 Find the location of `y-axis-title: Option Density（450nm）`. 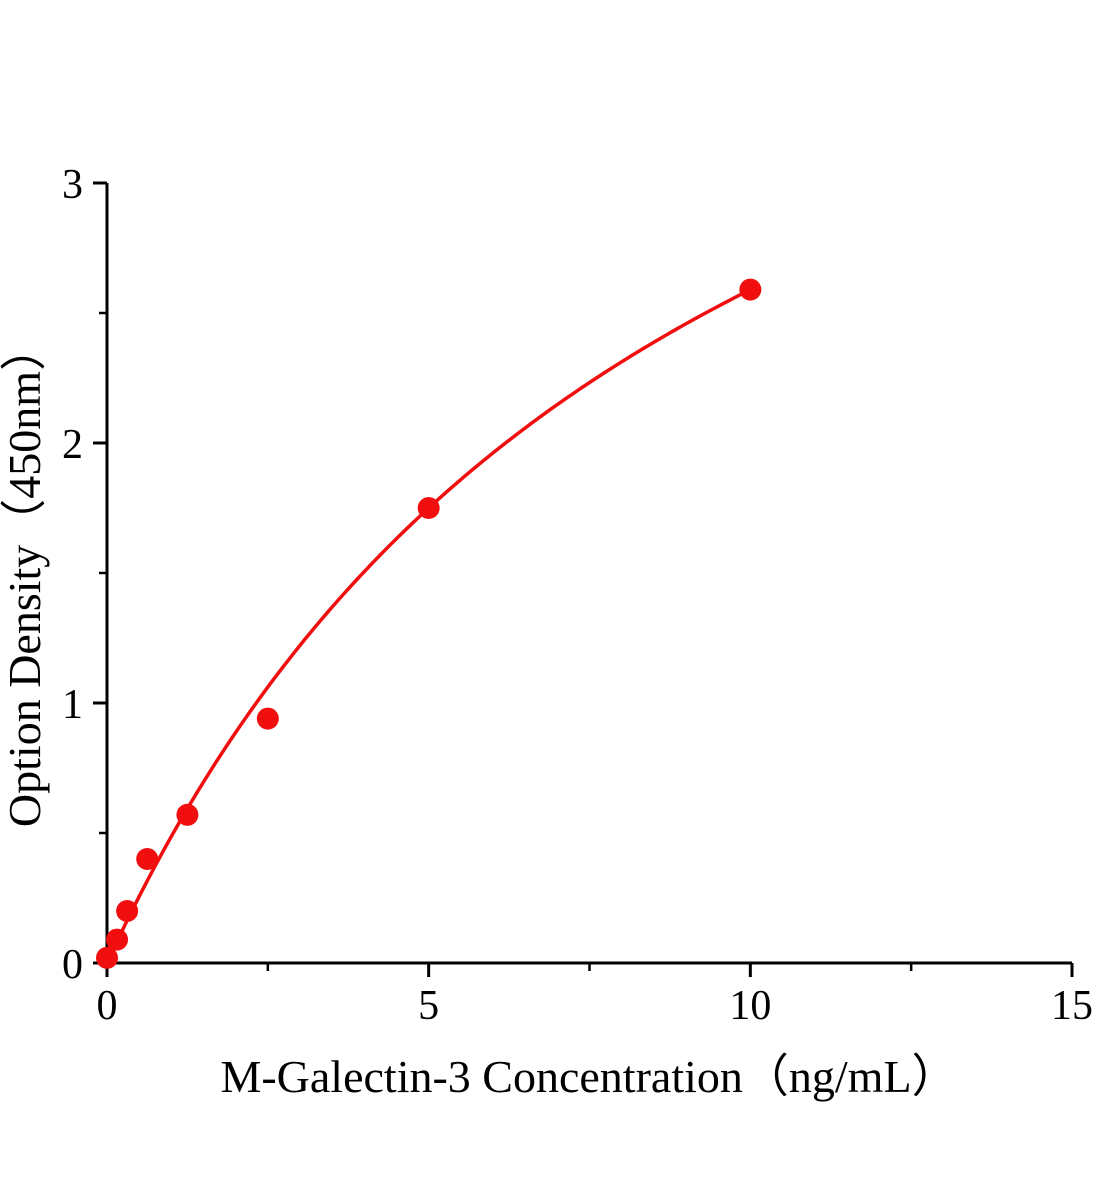

y-axis-title: Option Density（450nm） is located at coordinates (25, 576).